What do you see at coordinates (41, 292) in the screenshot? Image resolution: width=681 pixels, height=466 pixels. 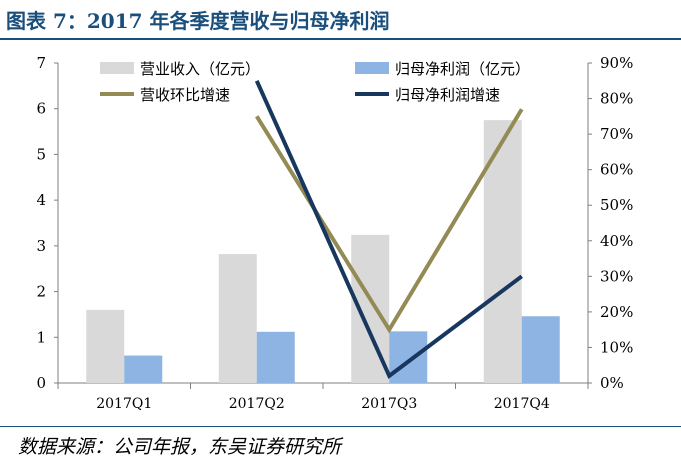 I see `left-tick-label: 2` at bounding box center [41, 292].